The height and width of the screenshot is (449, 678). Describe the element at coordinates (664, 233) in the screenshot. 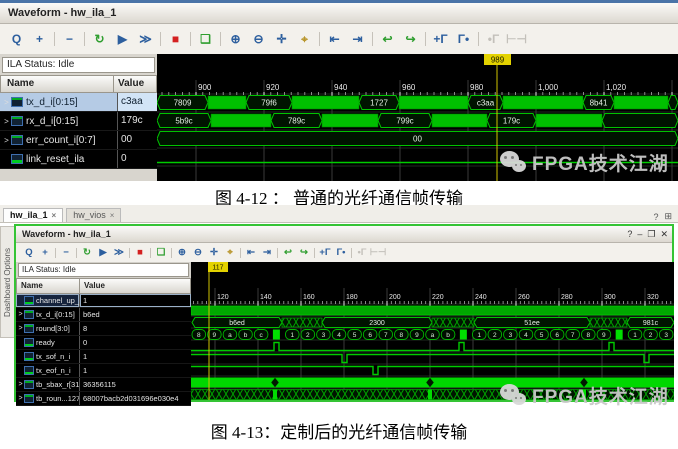

I see `close-window-icon: ✕` at that location.